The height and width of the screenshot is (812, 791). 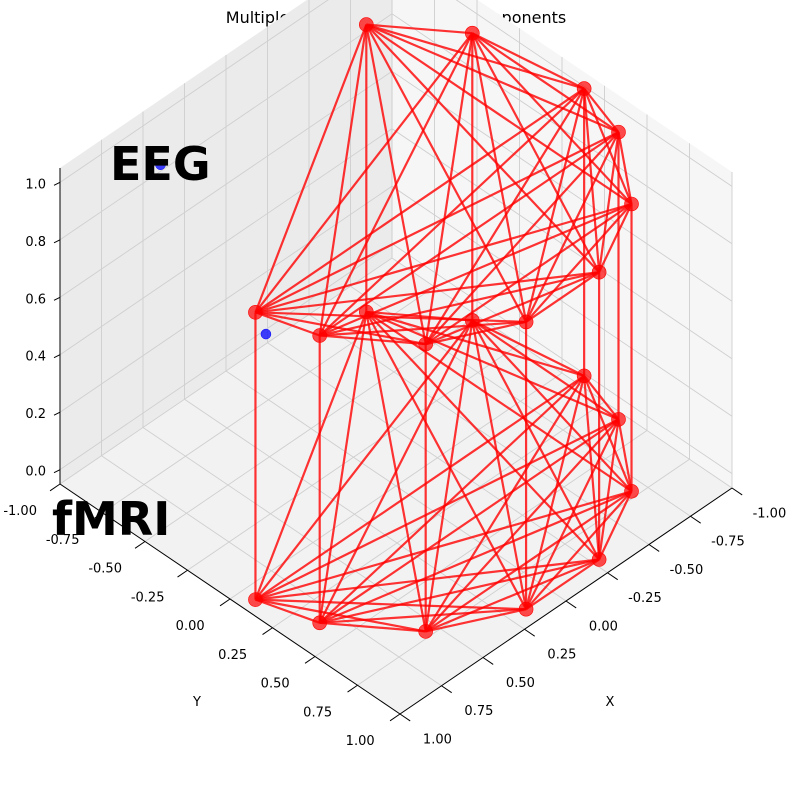 I want to click on z-tick-label: 0.6, so click(x=35, y=299).